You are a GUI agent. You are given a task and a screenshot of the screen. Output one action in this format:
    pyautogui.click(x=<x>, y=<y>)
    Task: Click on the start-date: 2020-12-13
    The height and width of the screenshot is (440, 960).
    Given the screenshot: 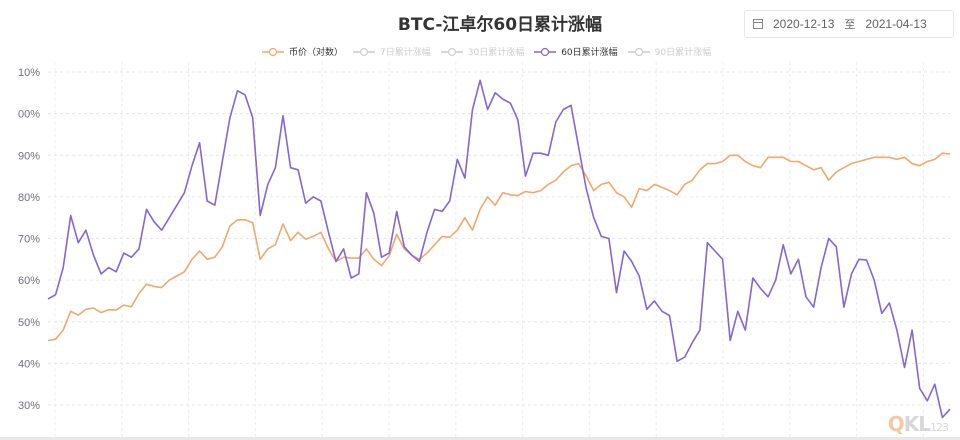 What is the action you would take?
    pyautogui.click(x=804, y=24)
    